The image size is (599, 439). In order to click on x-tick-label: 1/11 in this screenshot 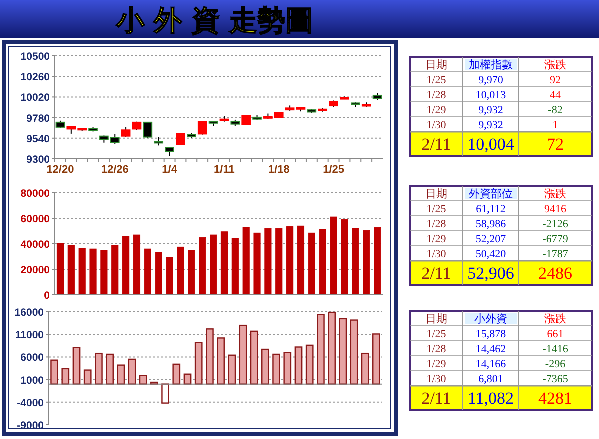, I will do `click(224, 170)`.